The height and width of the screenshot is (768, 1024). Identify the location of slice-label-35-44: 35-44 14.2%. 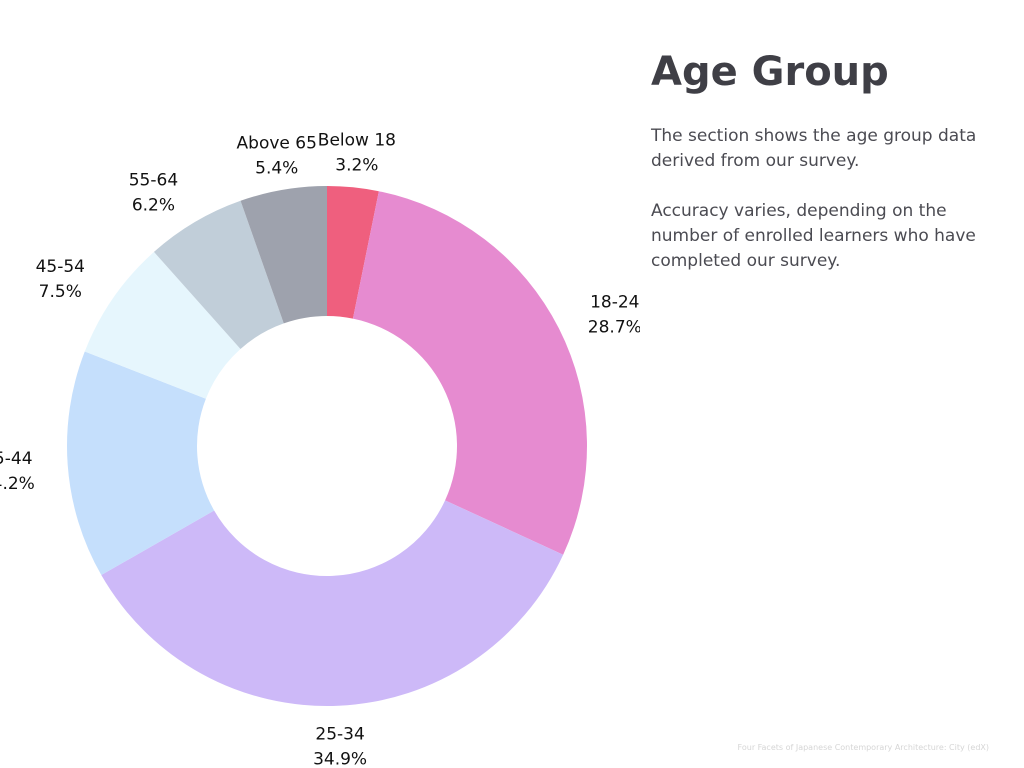
(17, 471).